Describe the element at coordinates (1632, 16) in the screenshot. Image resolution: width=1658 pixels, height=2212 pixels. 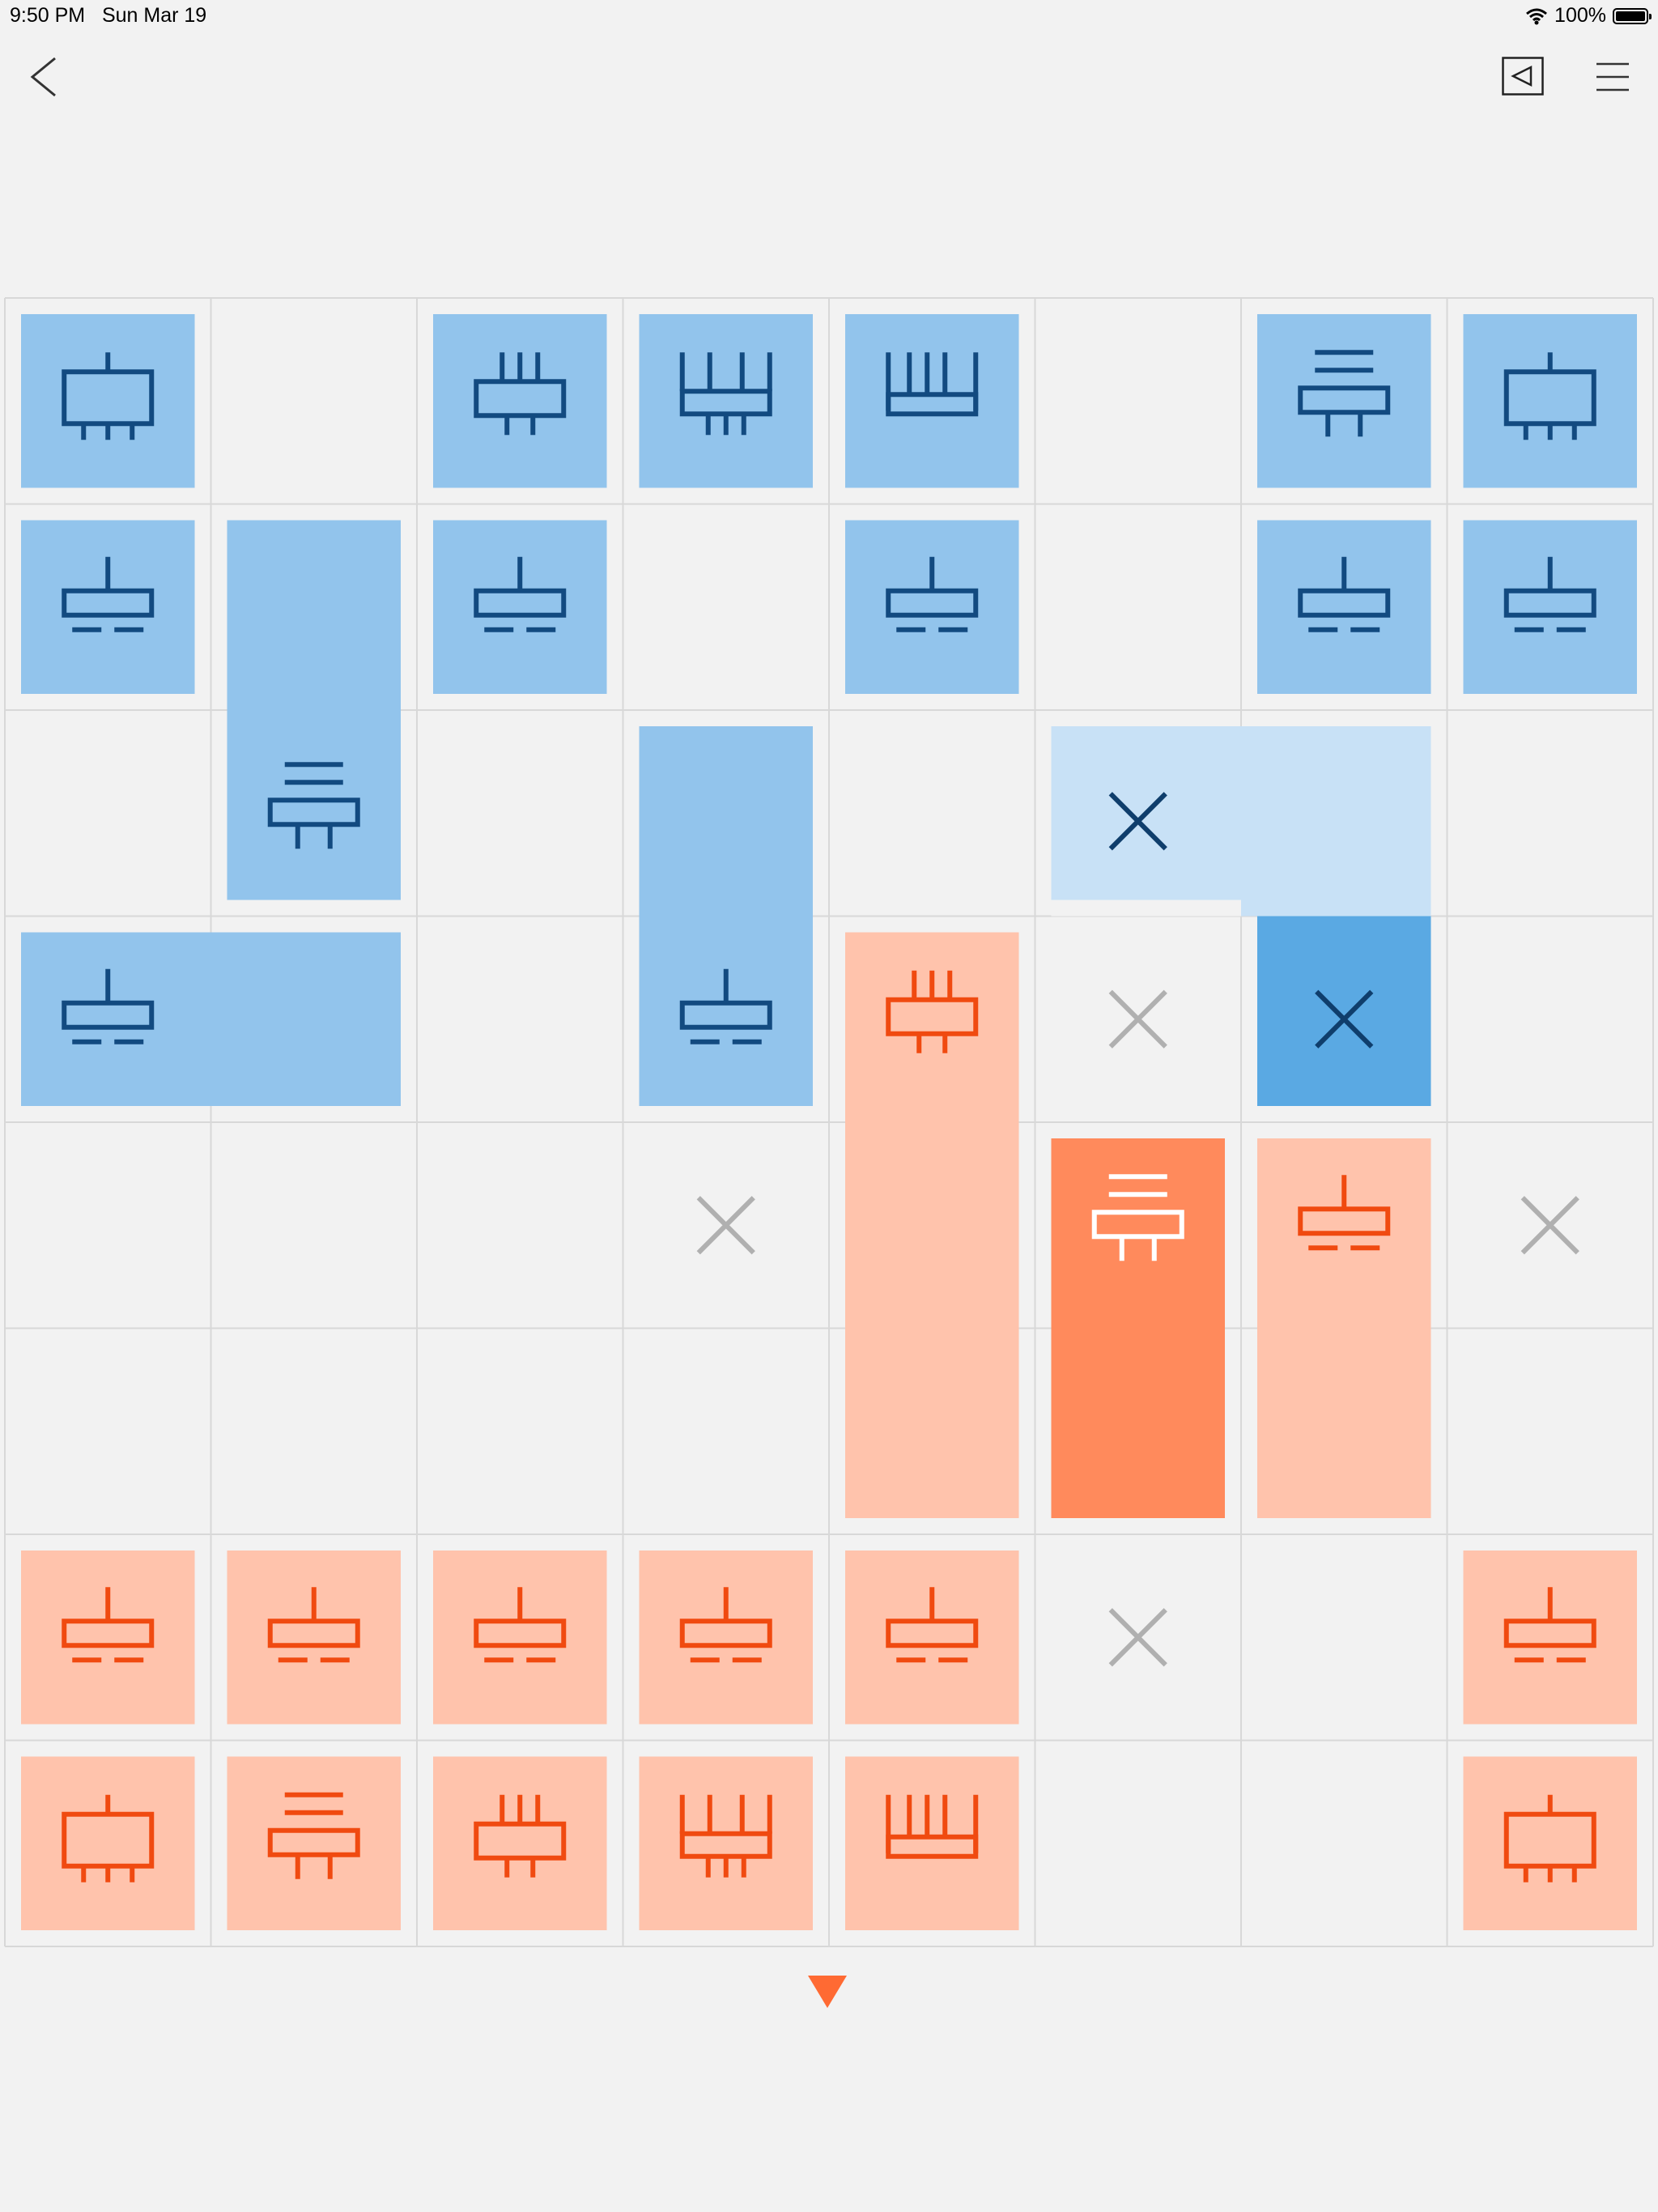
I see `battery-icon` at that location.